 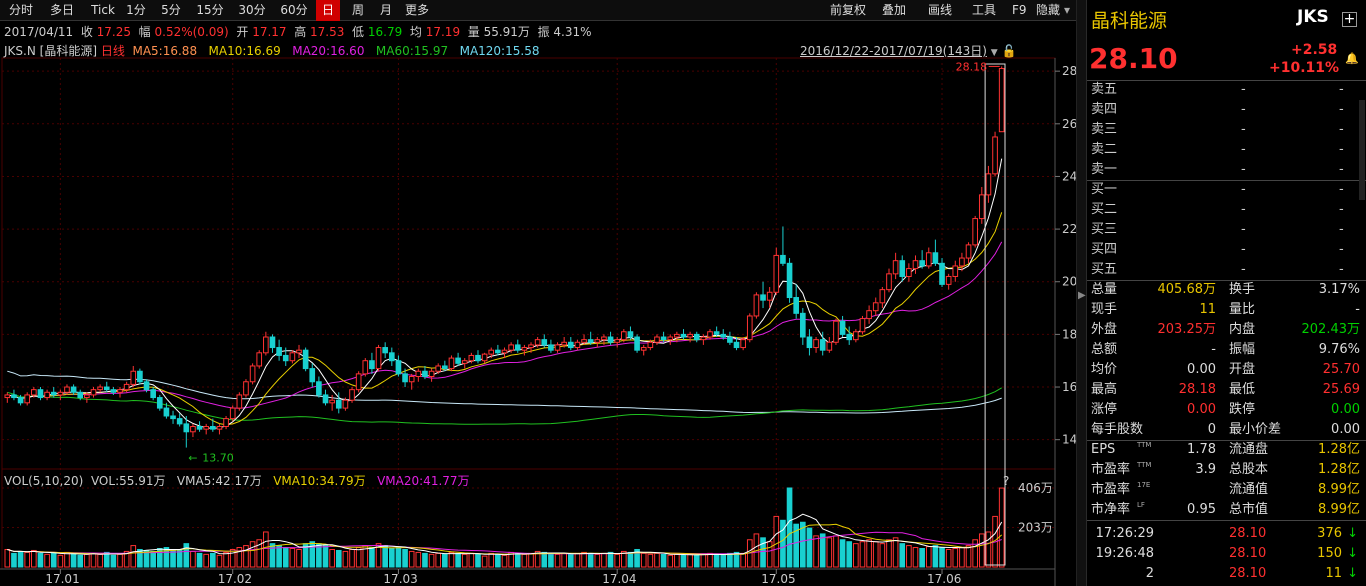 I want to click on period-tab-1: 多日, so click(x=61, y=10).